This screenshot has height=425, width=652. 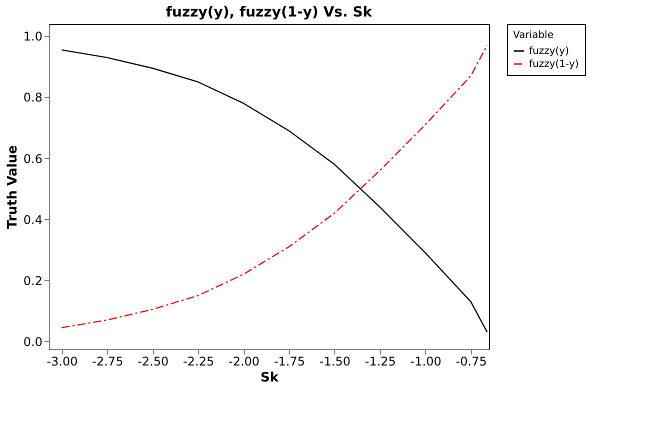 What do you see at coordinates (269, 378) in the screenshot?
I see `x-axis-title: Sk` at bounding box center [269, 378].